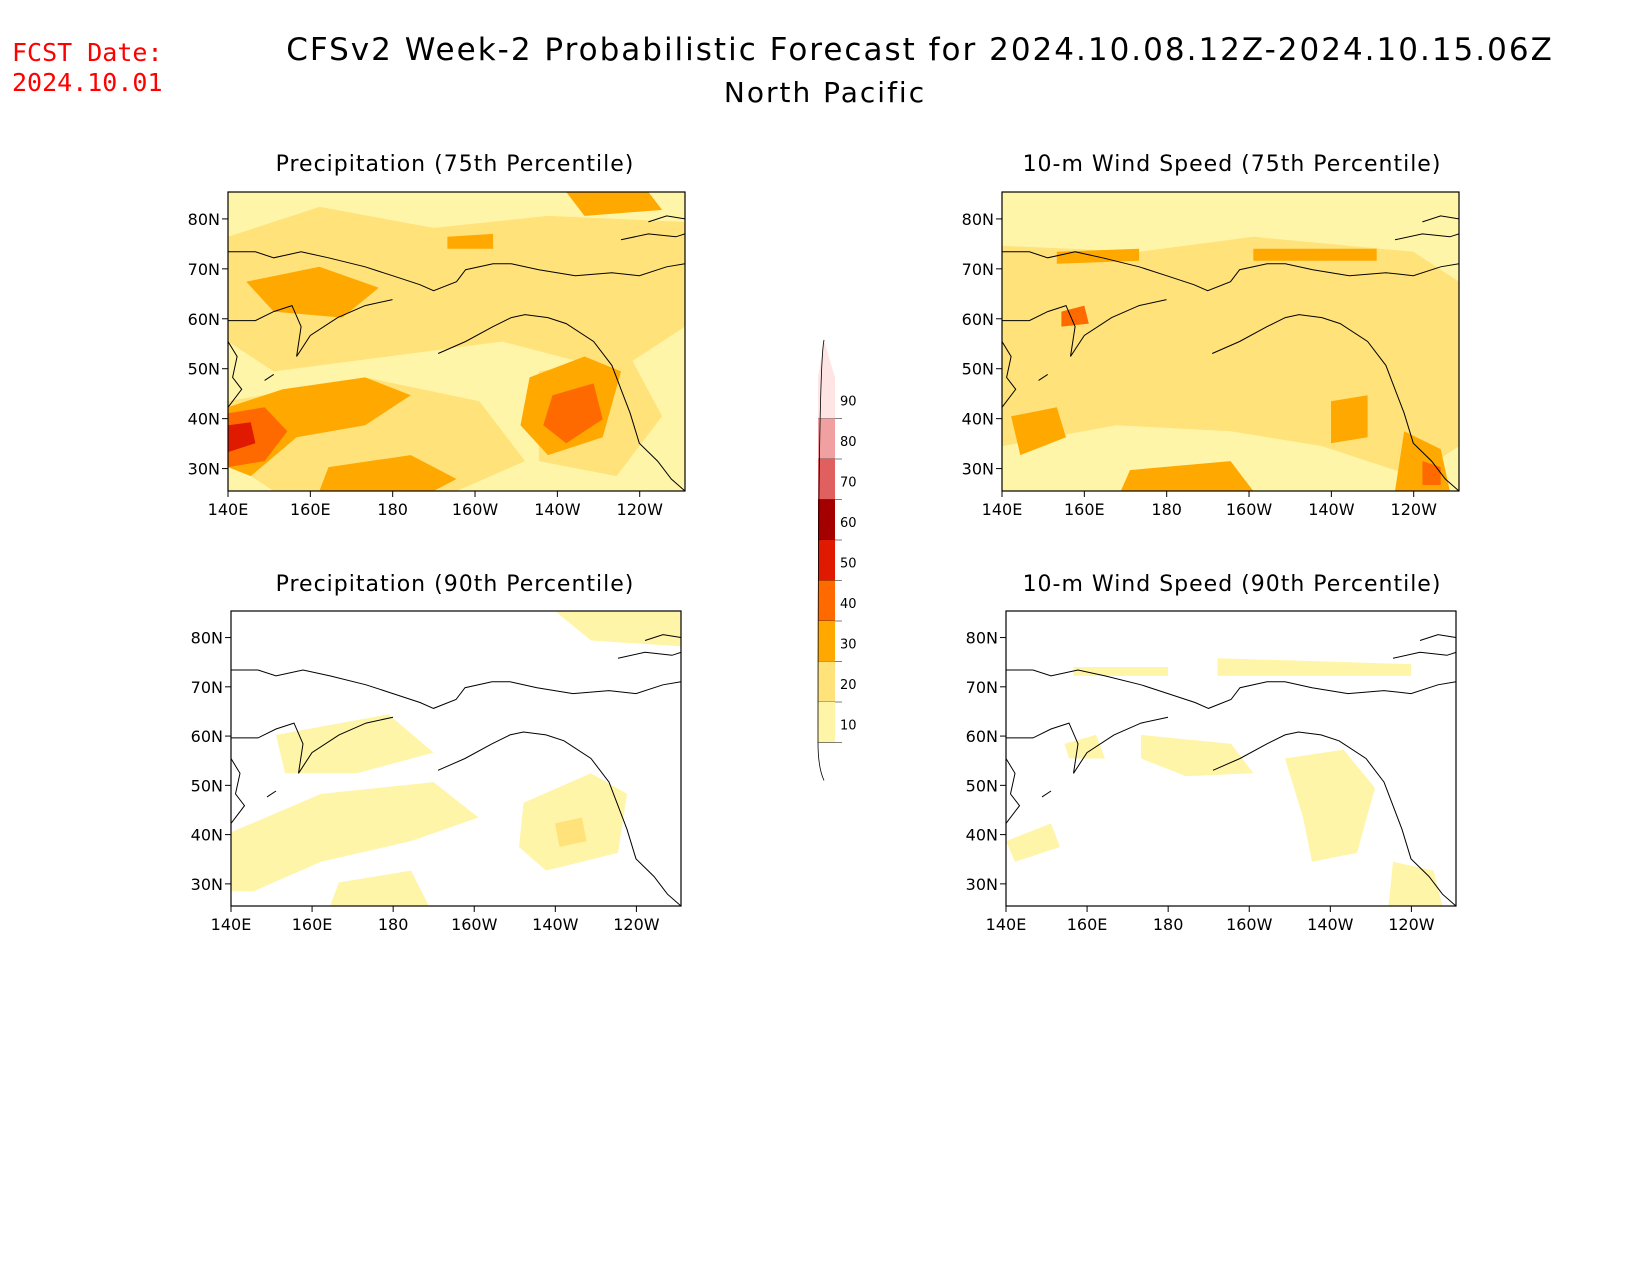 The height and width of the screenshot is (1275, 1650). I want to click on page-subtitle: North Pacific, so click(825, 92).